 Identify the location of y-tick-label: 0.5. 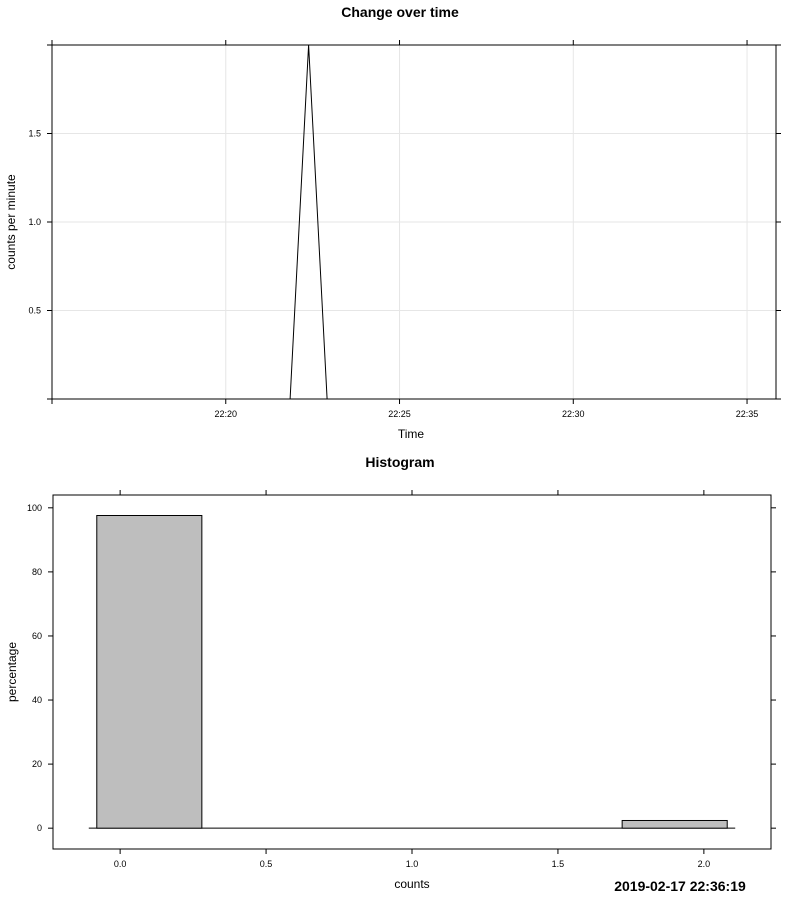
(34, 311).